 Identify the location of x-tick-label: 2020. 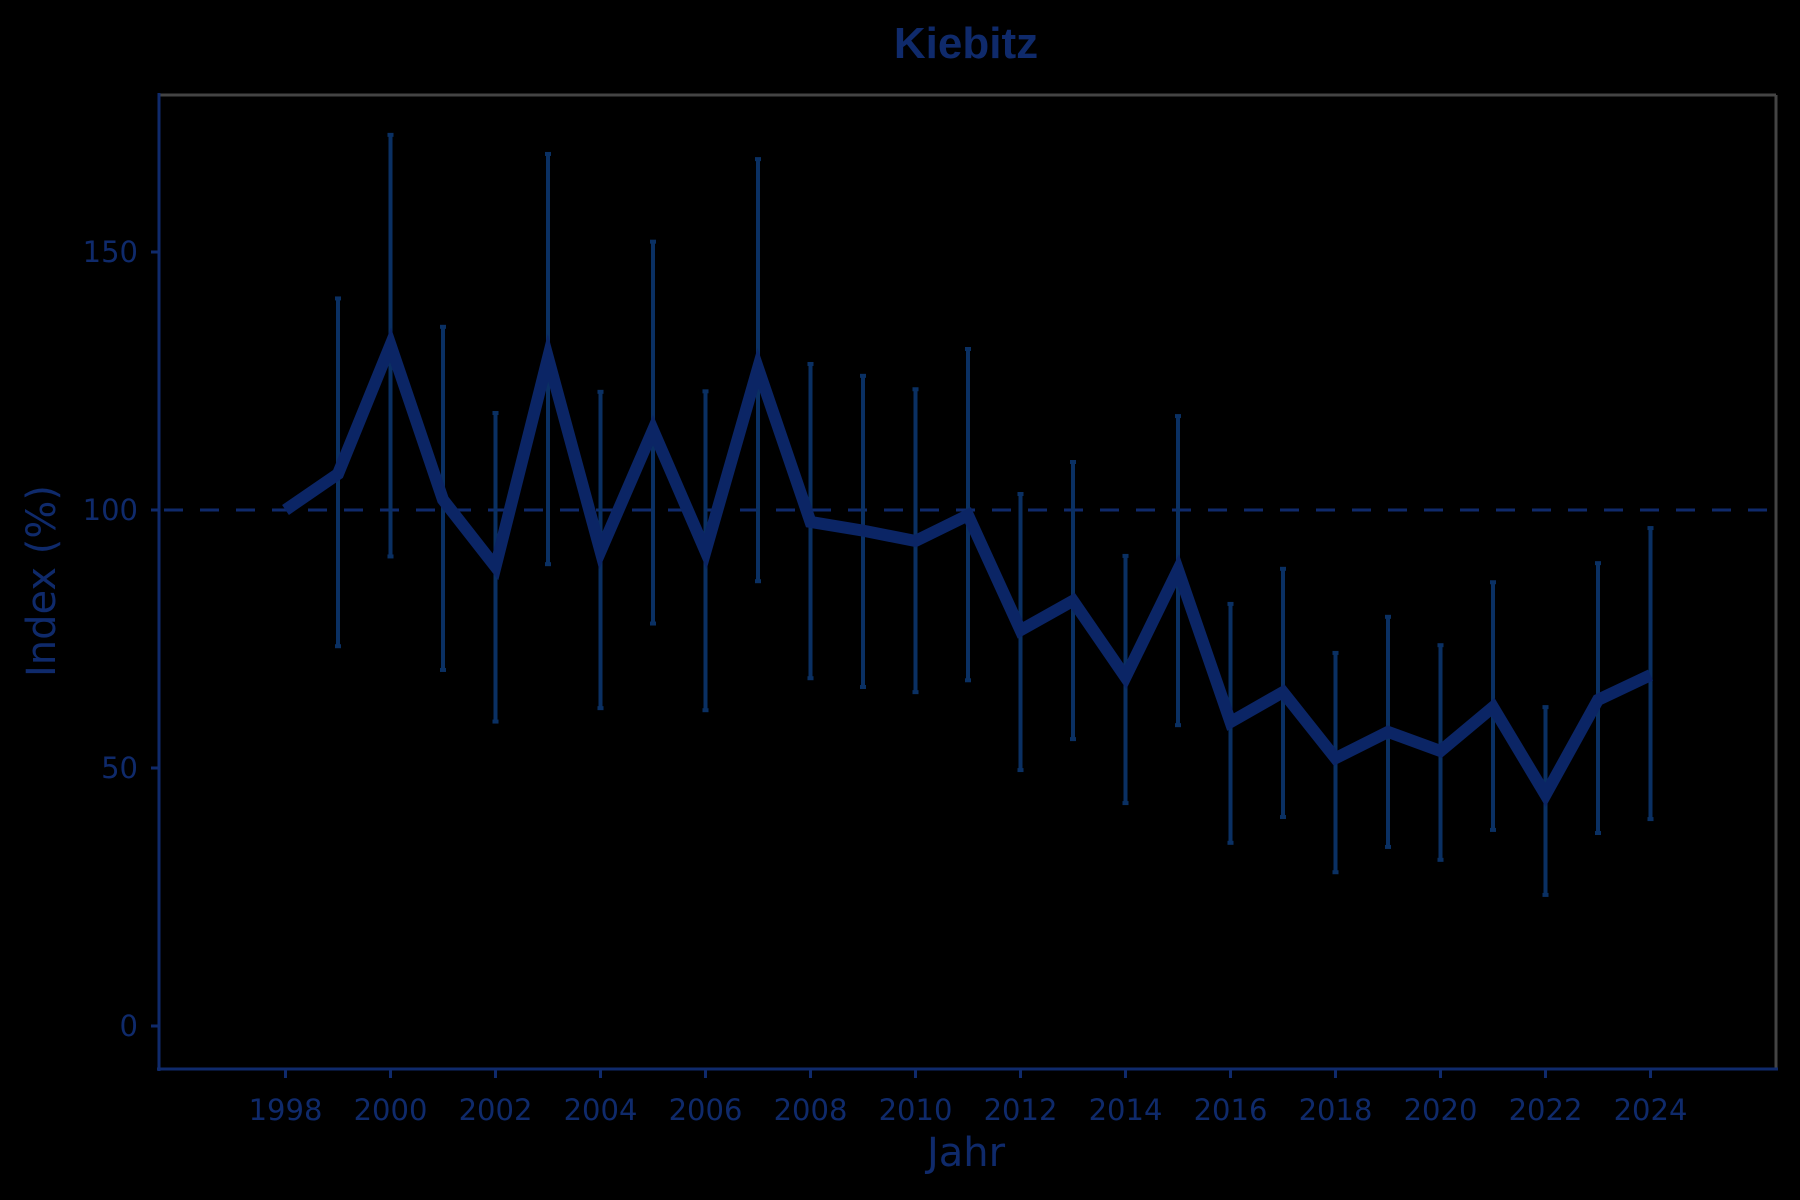
(1441, 1110).